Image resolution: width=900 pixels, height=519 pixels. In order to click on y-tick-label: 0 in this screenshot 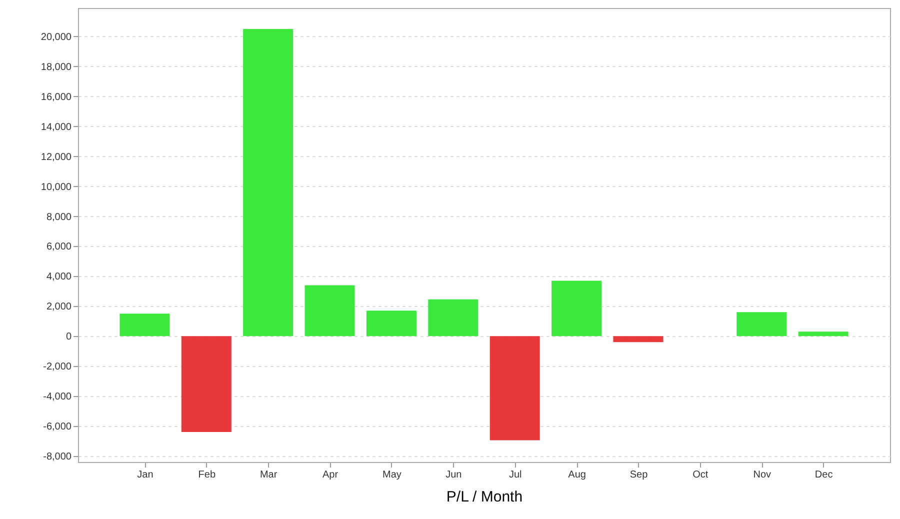, I will do `click(69, 337)`.